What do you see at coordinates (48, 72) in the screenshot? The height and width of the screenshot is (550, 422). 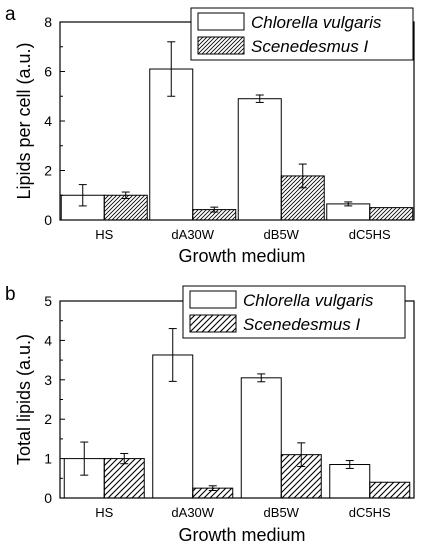 I see `y-tick-label: 6` at bounding box center [48, 72].